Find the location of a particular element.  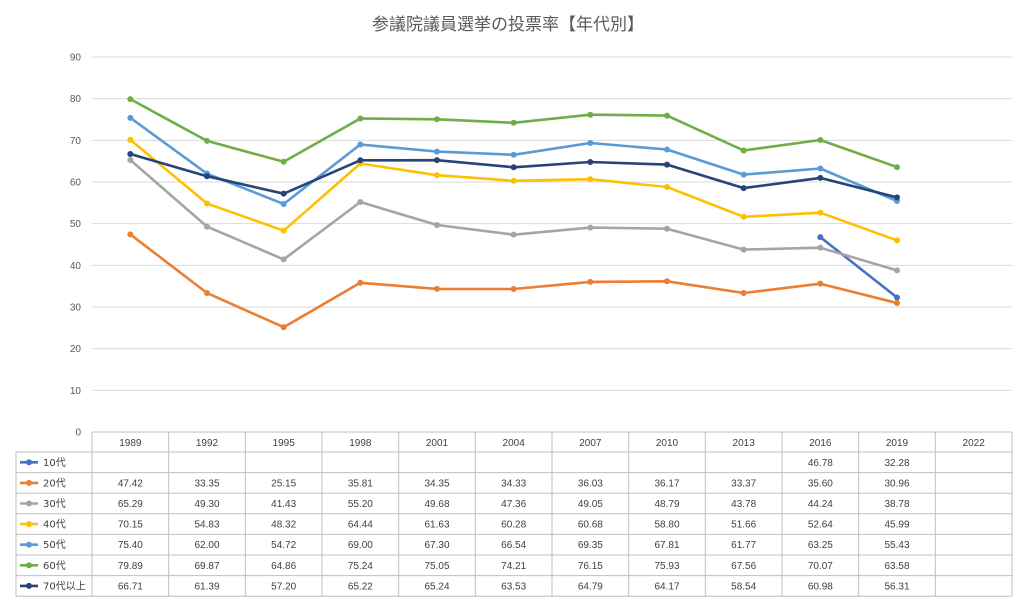

data-label: 79.89 is located at coordinates (130, 566).